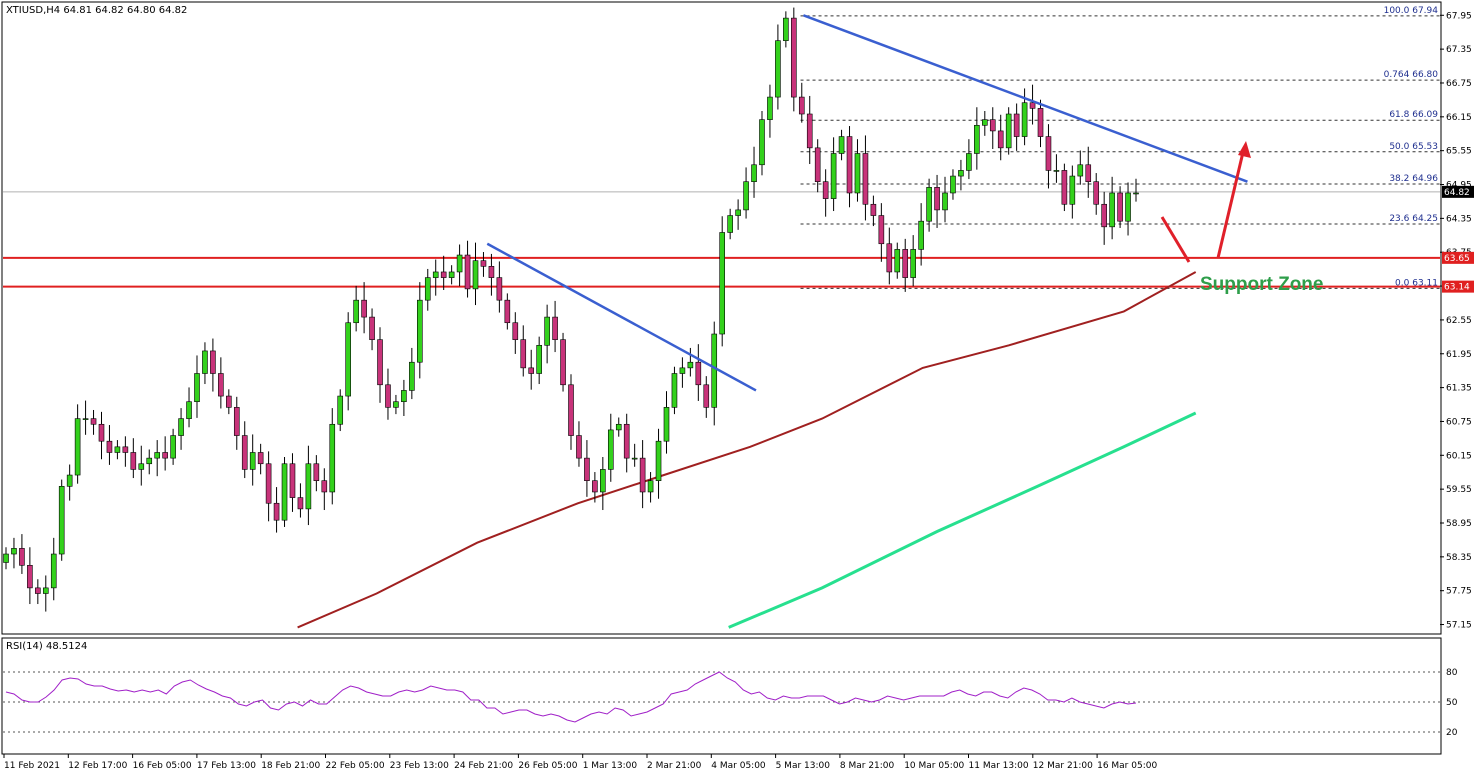 This screenshot has height=775, width=1480. I want to click on rsi-series, so click(721, 702).